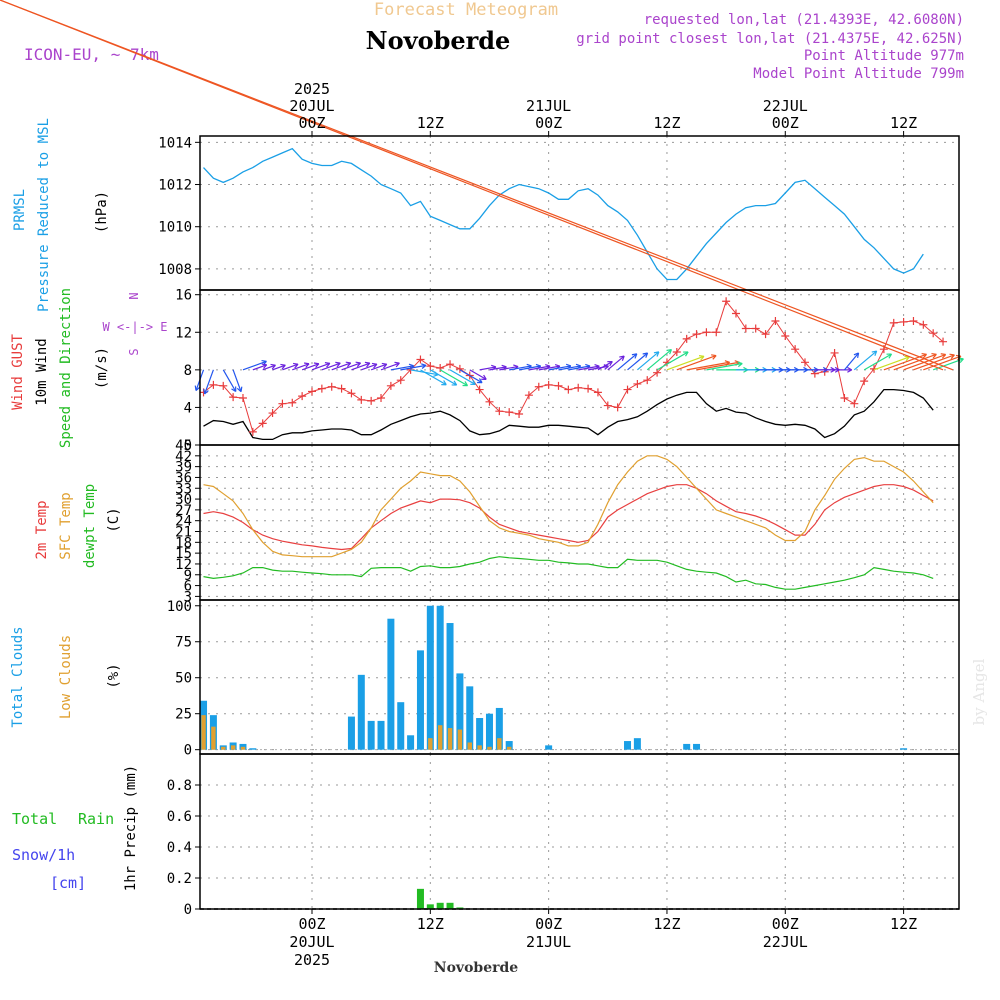 This screenshot has width=1000, height=1000. Describe the element at coordinates (548, 942) in the screenshot. I see `time-label-bottom: 21JUL` at that location.